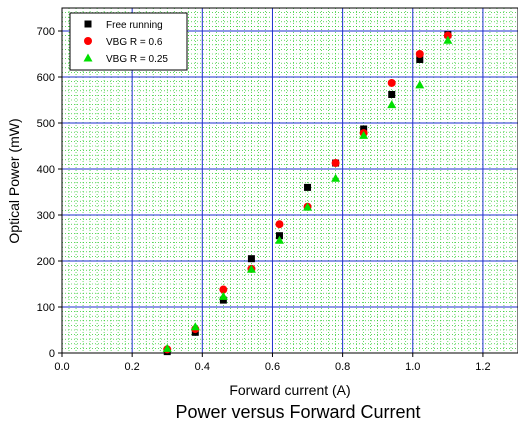 The height and width of the screenshot is (425, 518). I want to click on y-tick-label: 300, so click(46, 216).